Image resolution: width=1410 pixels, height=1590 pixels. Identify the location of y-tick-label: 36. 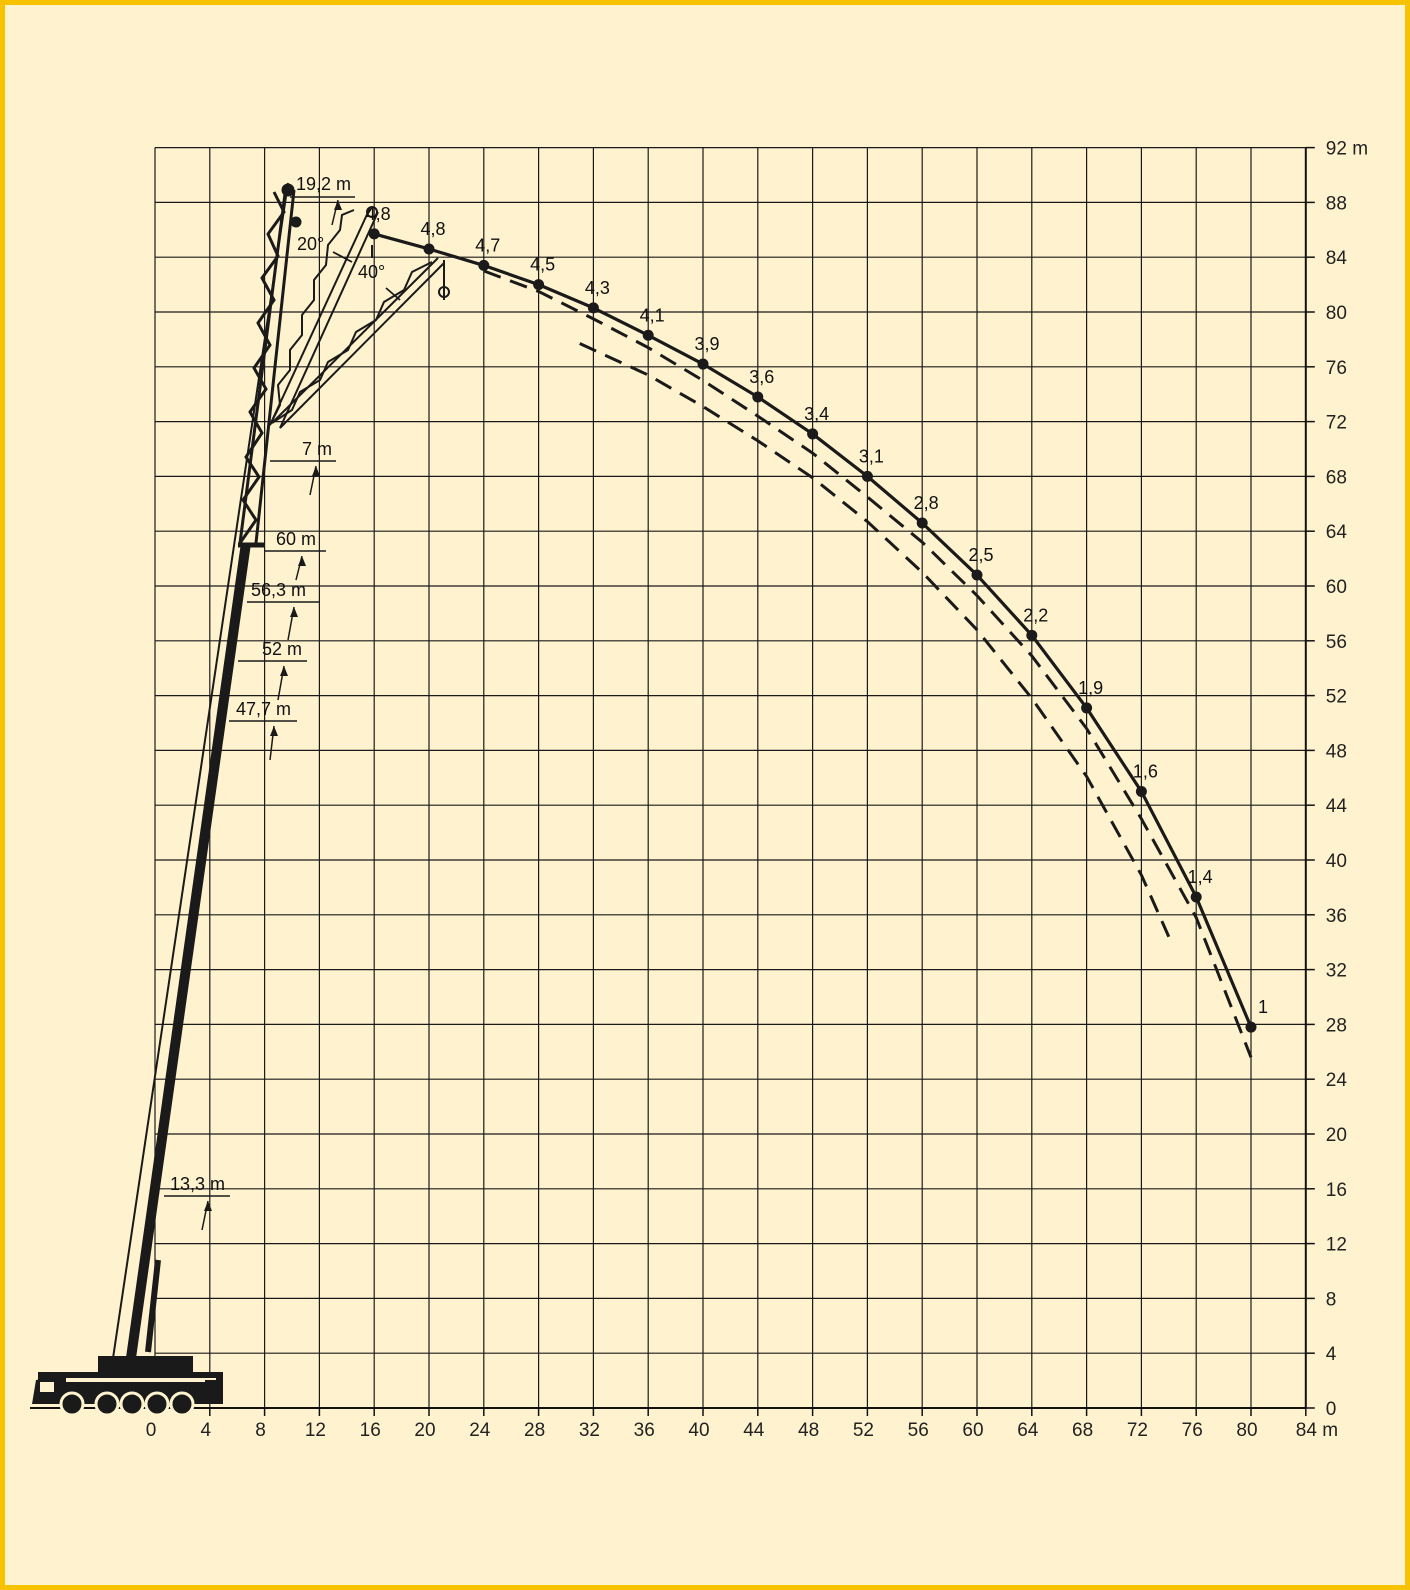
(1336, 916).